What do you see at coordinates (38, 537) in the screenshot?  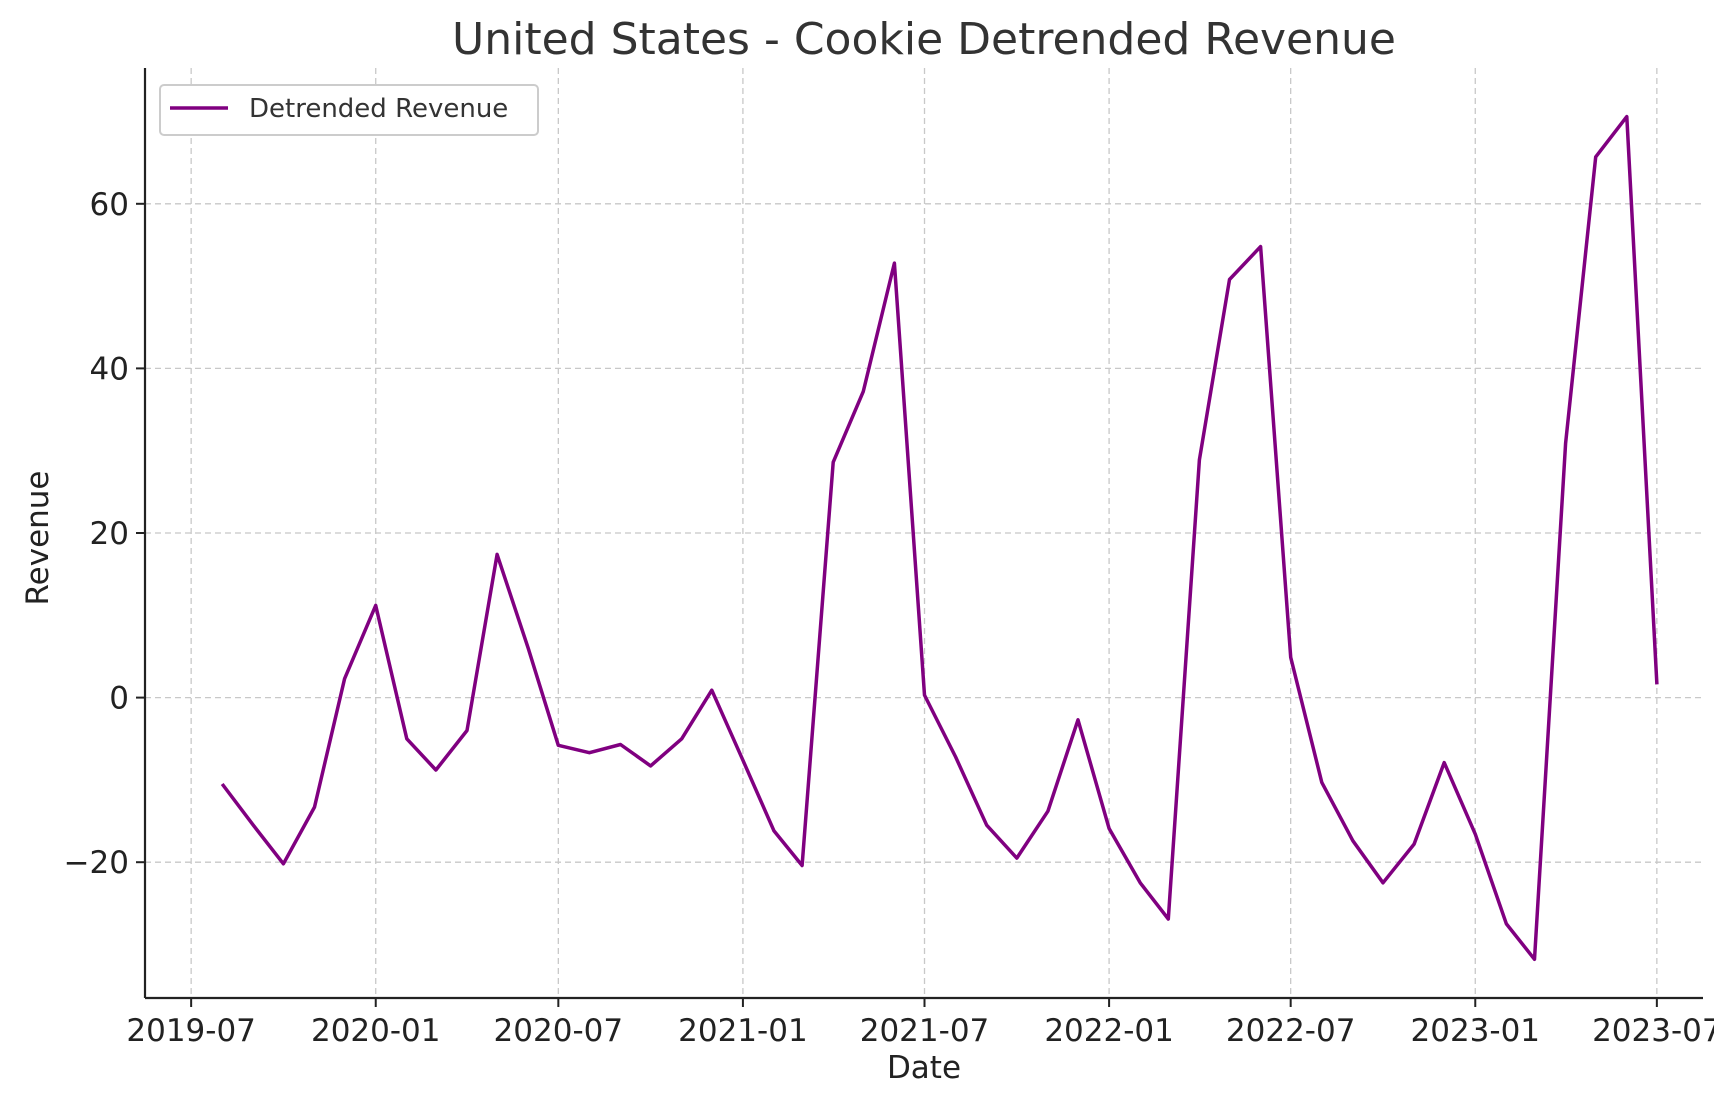 I see `y-axis-label: Revenue` at bounding box center [38, 537].